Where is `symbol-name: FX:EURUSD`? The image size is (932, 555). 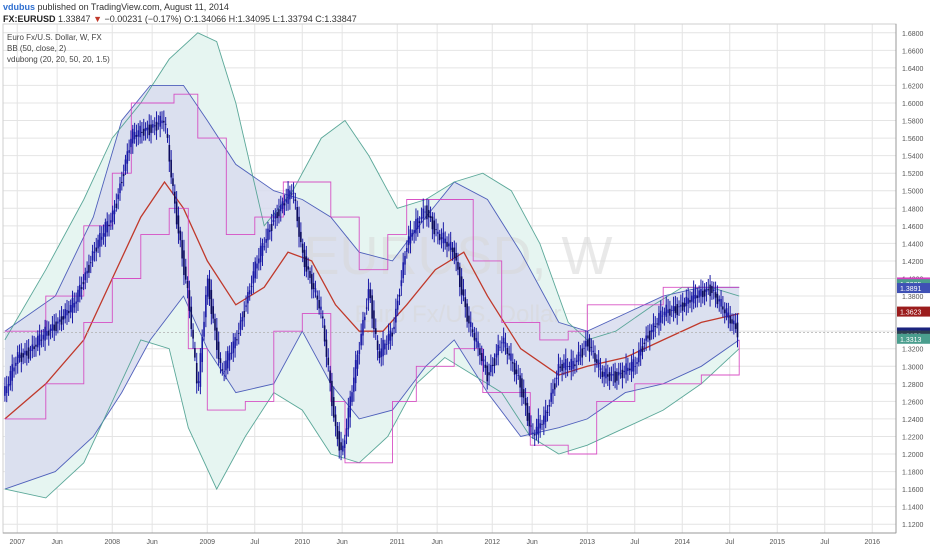
symbol-name: FX:EURUSD is located at coordinates (29, 19).